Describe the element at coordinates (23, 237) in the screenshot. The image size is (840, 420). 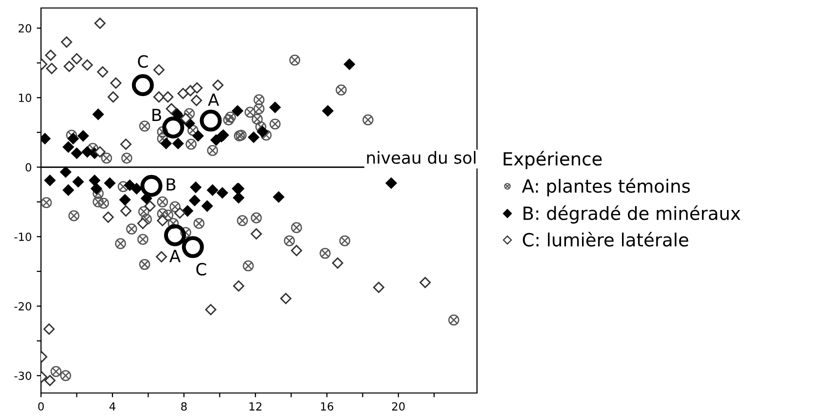
I see `y-tick-label: -10` at that location.